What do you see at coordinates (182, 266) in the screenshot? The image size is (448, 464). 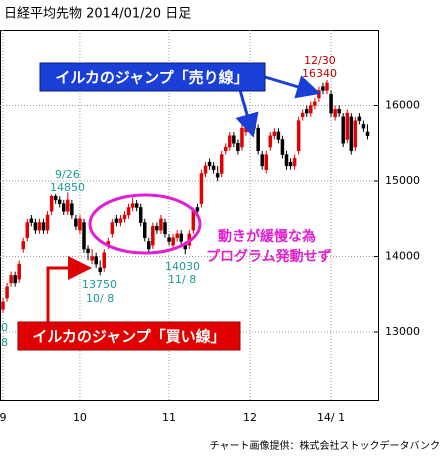 I see `annotation: 14030` at bounding box center [182, 266].